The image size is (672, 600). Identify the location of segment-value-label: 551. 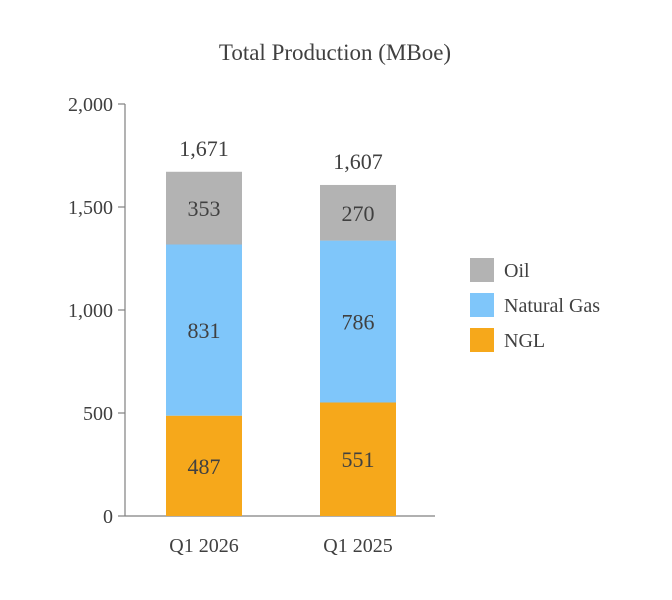
(358, 459).